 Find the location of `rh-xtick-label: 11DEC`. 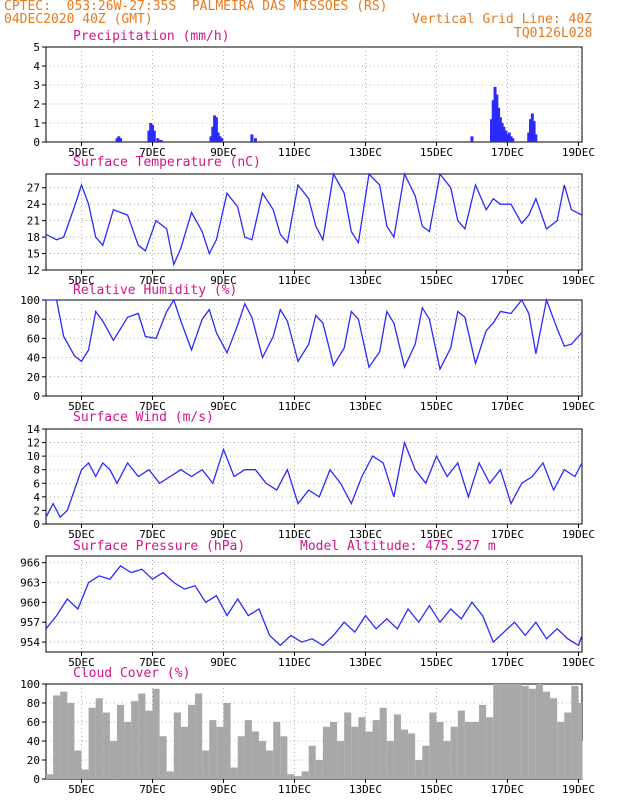

rh-xtick-label: 11DEC is located at coordinates (294, 406).